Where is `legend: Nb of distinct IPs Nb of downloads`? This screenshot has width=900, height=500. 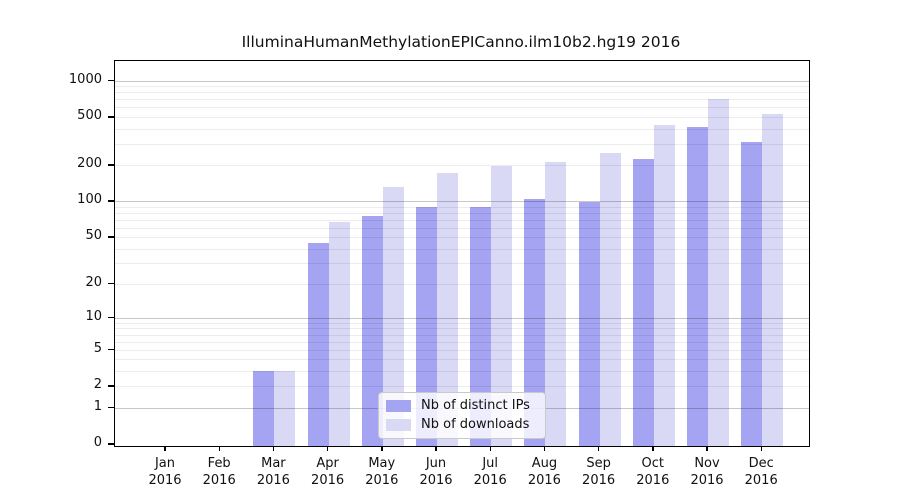 legend: Nb of distinct IPs Nb of downloads is located at coordinates (462, 415).